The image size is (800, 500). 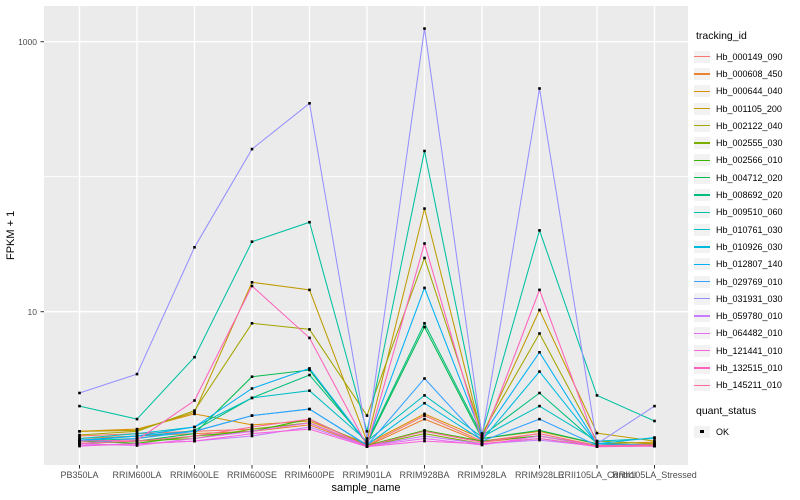 I want to click on legend-item-Hb_001105_200: Hb_001105_200, so click(x=747, y=108).